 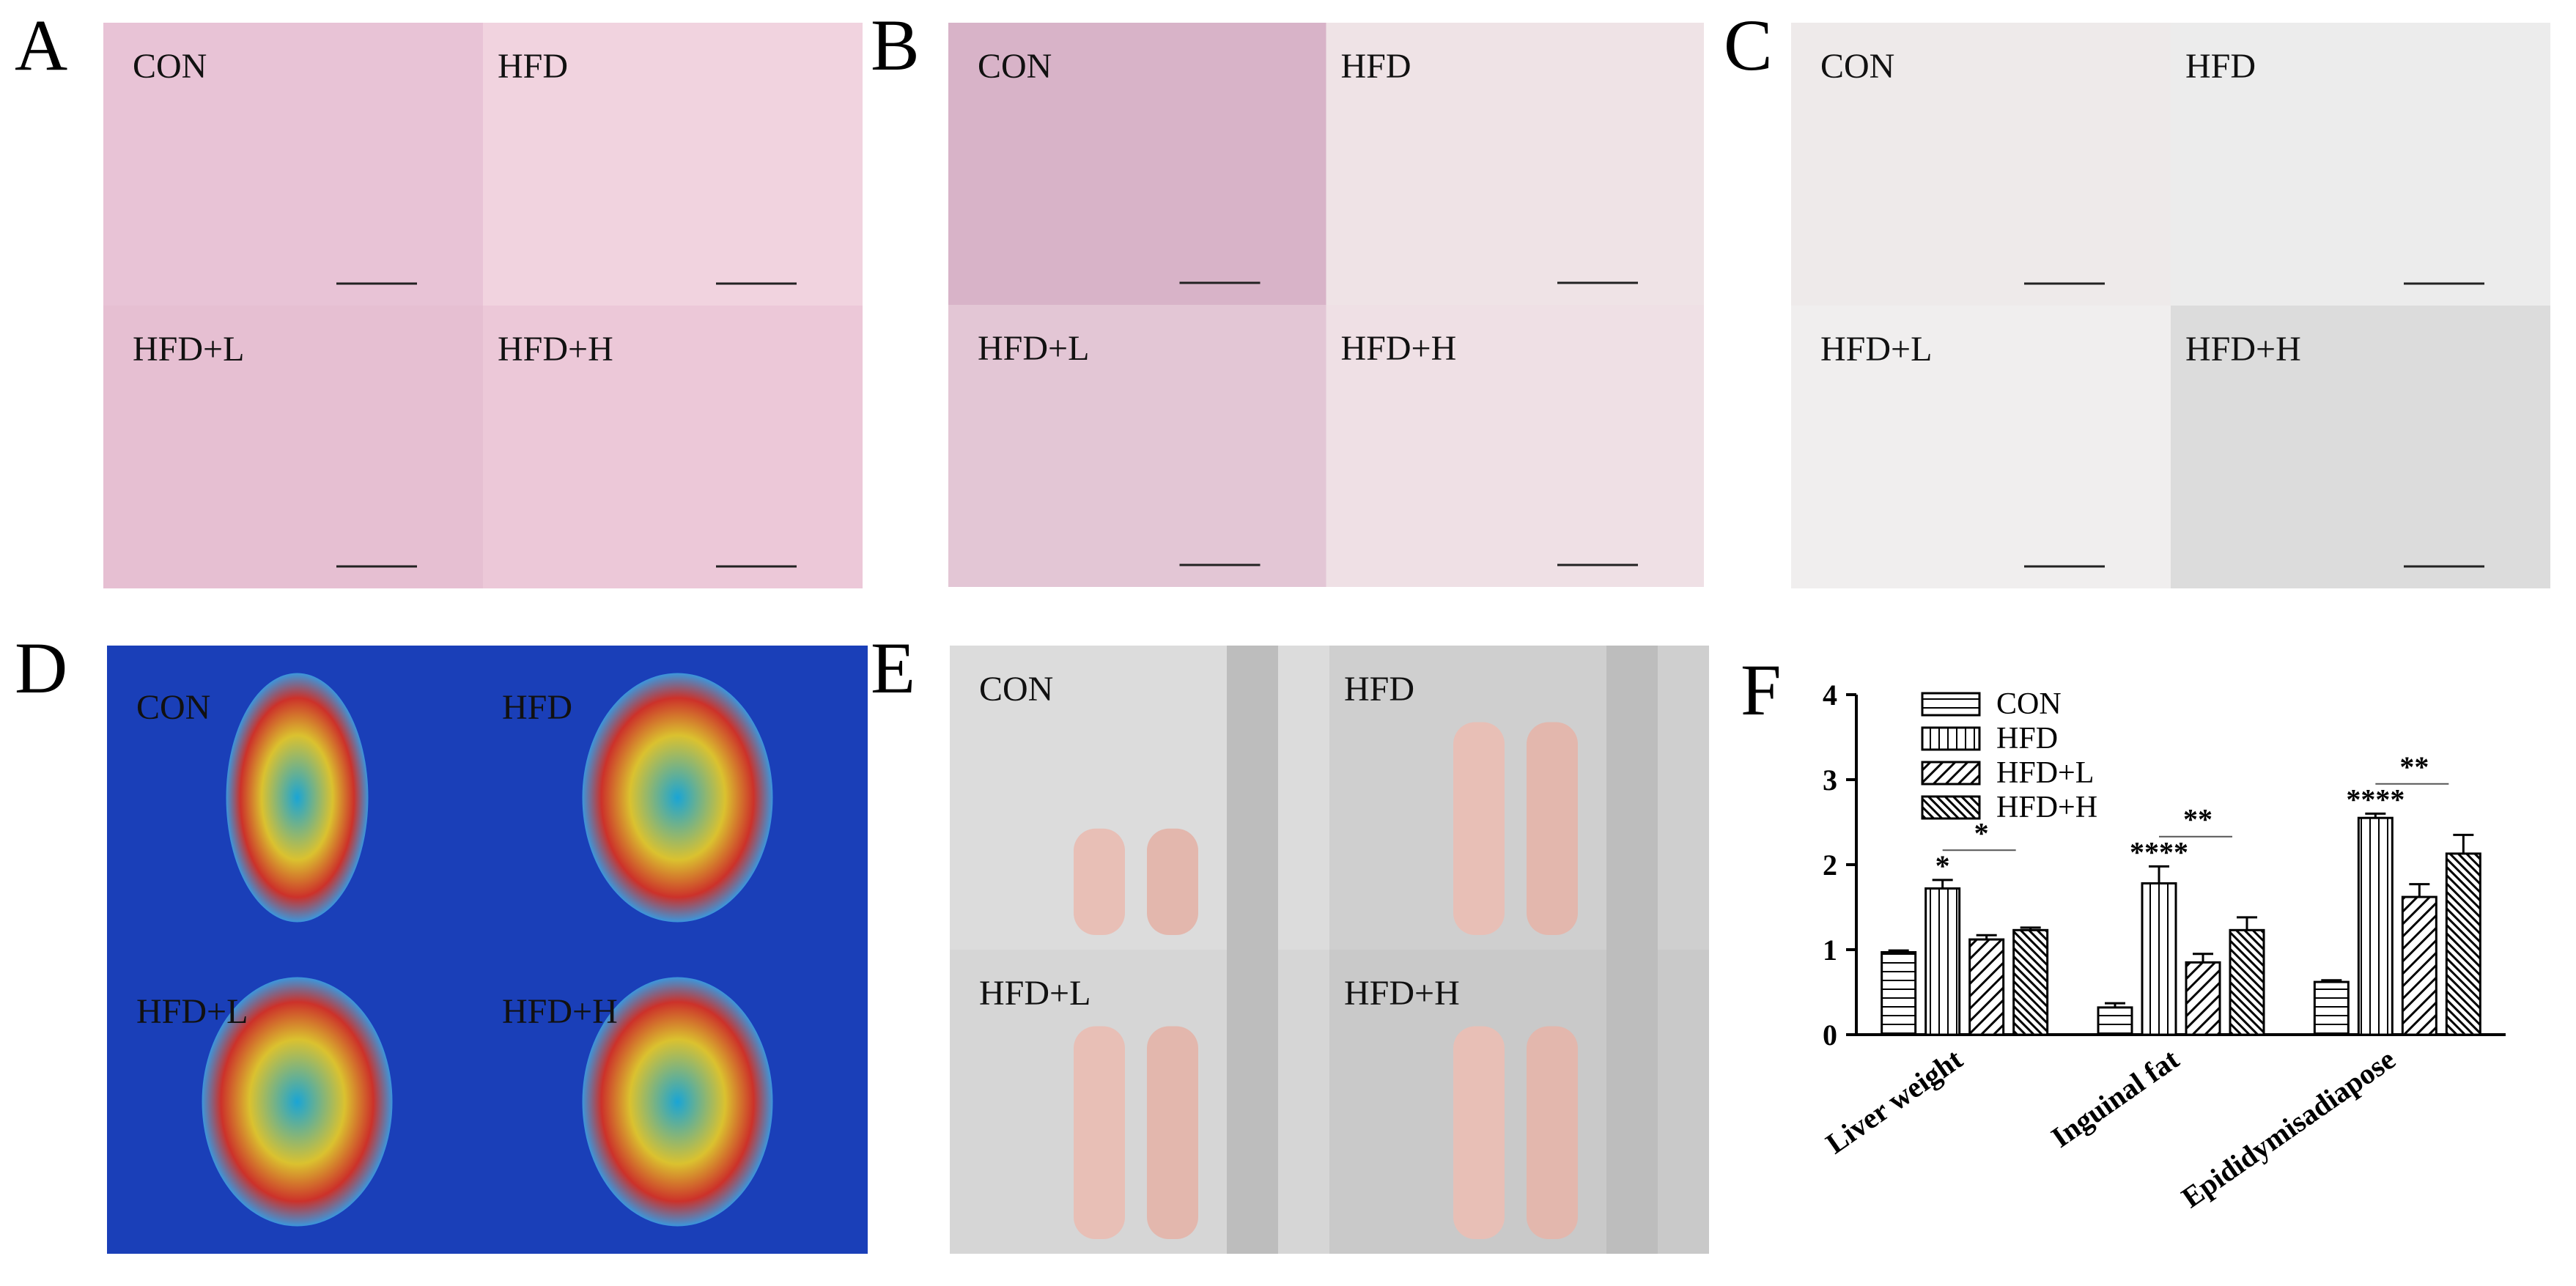 I want to click on panel-letter: F, so click(x=1761, y=690).